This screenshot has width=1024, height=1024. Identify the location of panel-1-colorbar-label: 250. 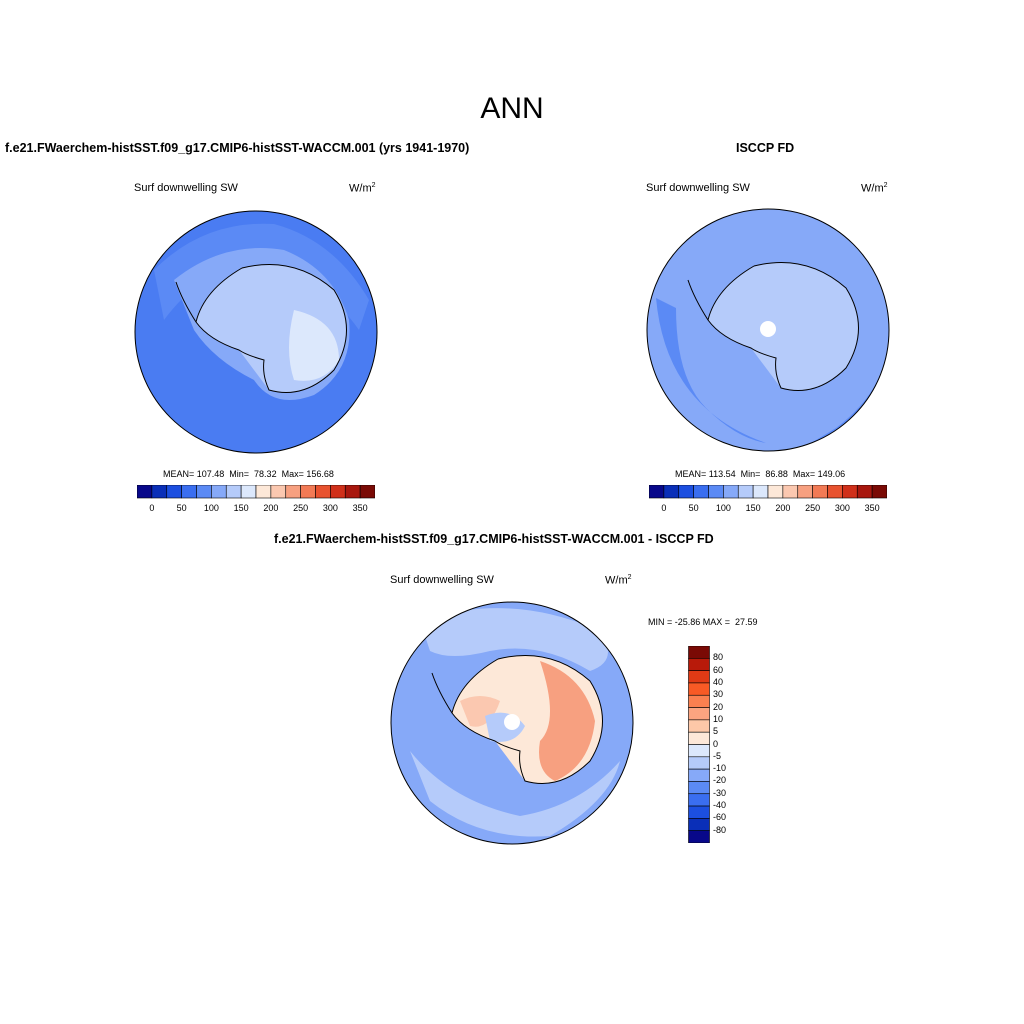
(301, 508).